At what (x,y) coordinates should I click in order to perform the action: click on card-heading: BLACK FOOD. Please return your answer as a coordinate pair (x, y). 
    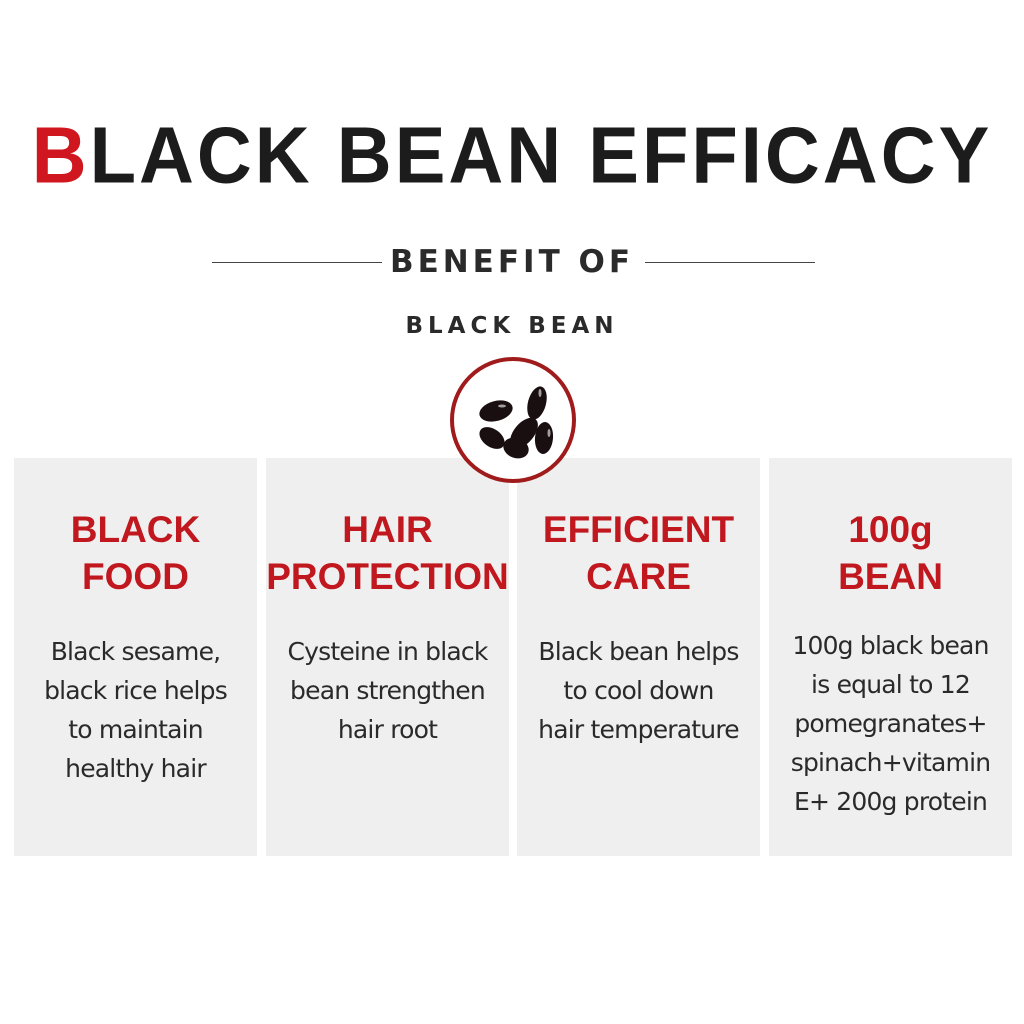
    Looking at the image, I should click on (135, 553).